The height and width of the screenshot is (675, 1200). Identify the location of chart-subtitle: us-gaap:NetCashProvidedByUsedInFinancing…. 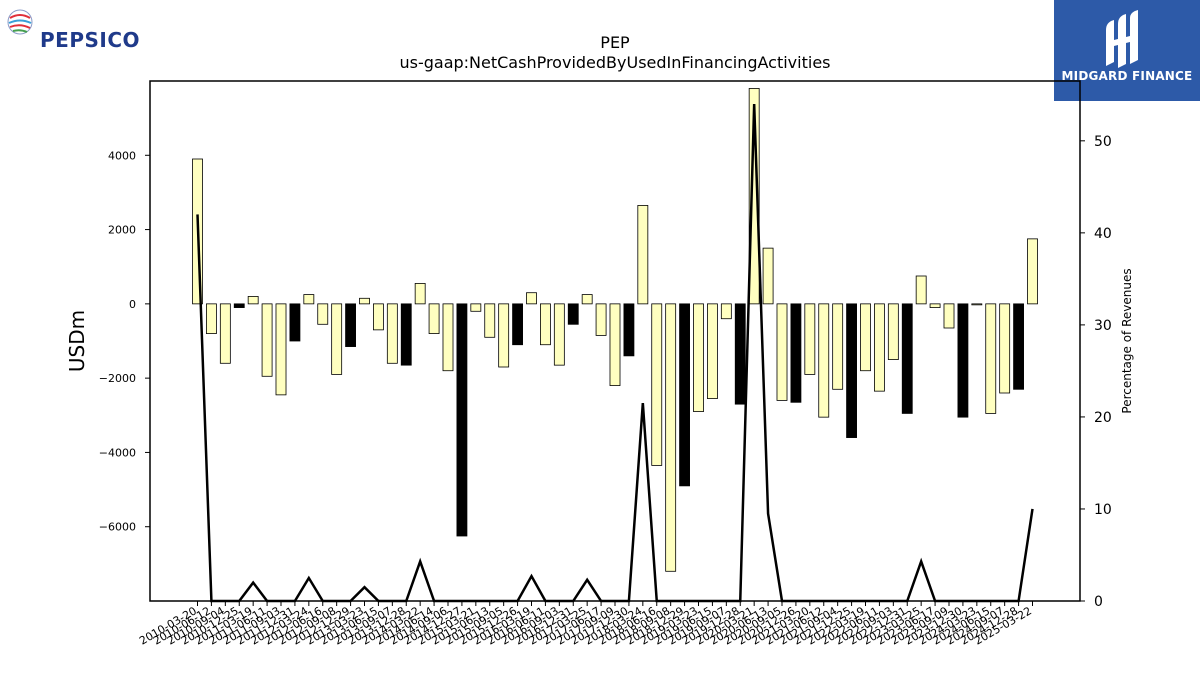
(614, 62).